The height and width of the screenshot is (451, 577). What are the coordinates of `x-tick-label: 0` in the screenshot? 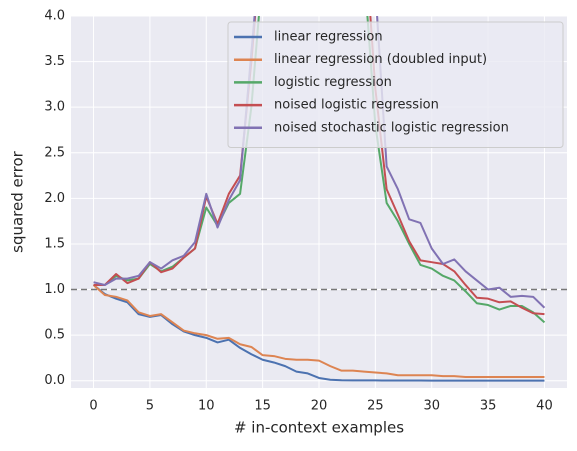 It's located at (93, 406).